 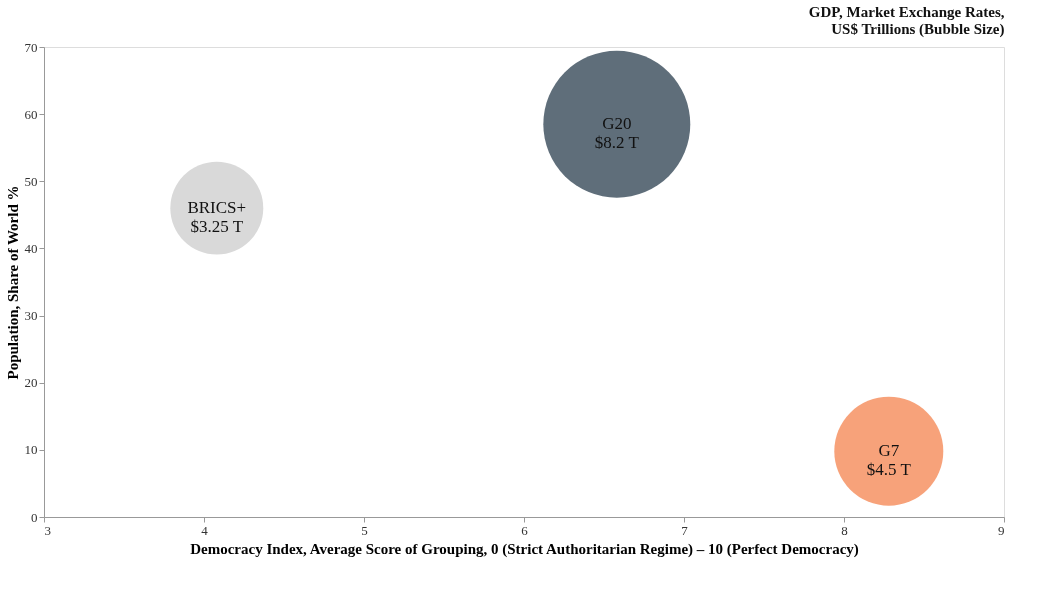 I want to click on y-tick-label: 0, so click(x=34, y=517).